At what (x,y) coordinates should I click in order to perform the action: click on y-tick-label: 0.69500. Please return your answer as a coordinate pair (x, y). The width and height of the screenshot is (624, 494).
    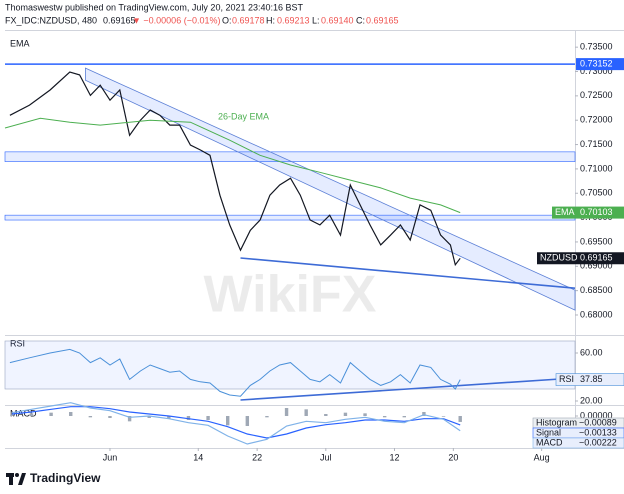
    Looking at the image, I should click on (596, 241).